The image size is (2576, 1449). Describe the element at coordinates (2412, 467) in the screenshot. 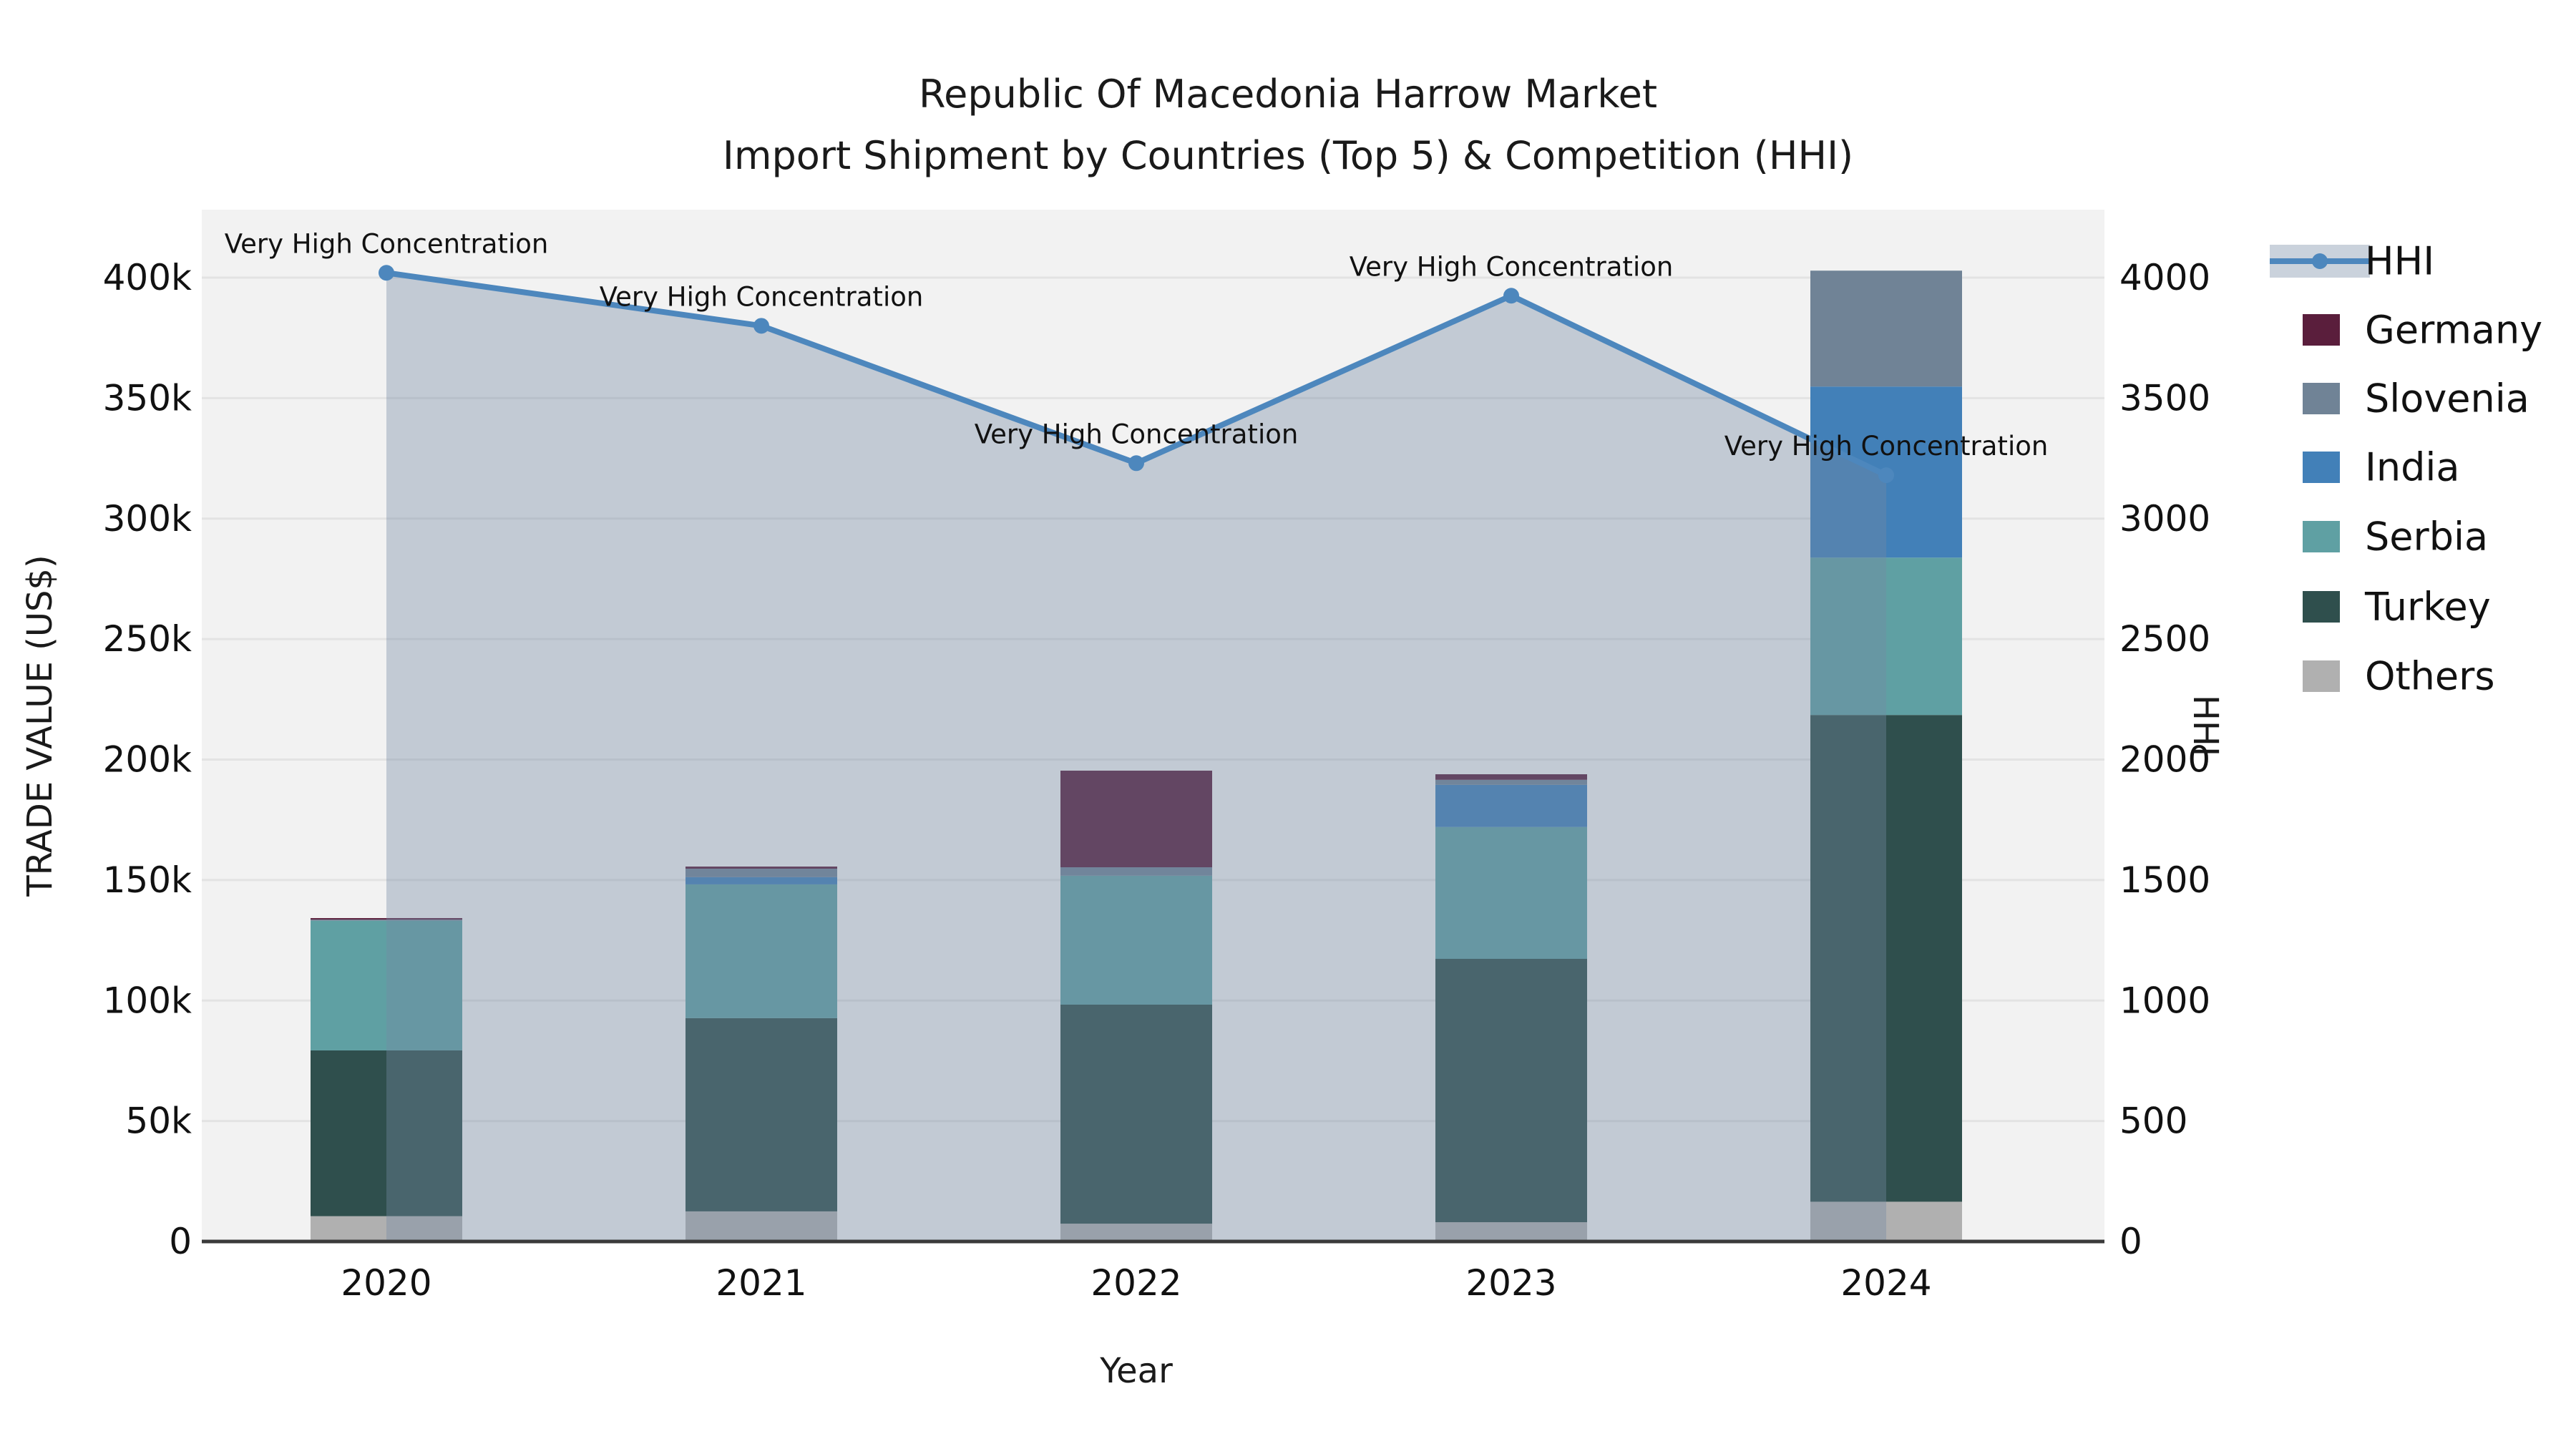

I see `legend-label-india: India` at that location.